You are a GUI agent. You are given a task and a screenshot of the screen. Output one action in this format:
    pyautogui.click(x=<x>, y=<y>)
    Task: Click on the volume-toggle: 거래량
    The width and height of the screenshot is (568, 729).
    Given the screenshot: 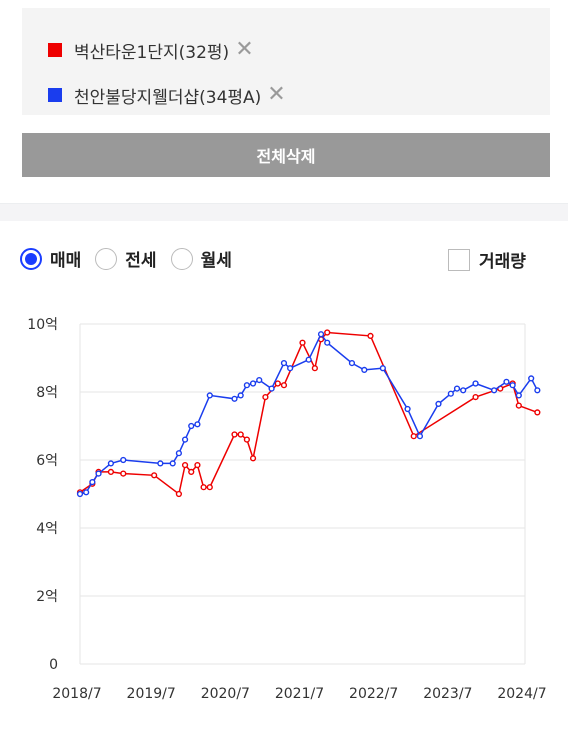 What is the action you would take?
    pyautogui.click(x=487, y=259)
    